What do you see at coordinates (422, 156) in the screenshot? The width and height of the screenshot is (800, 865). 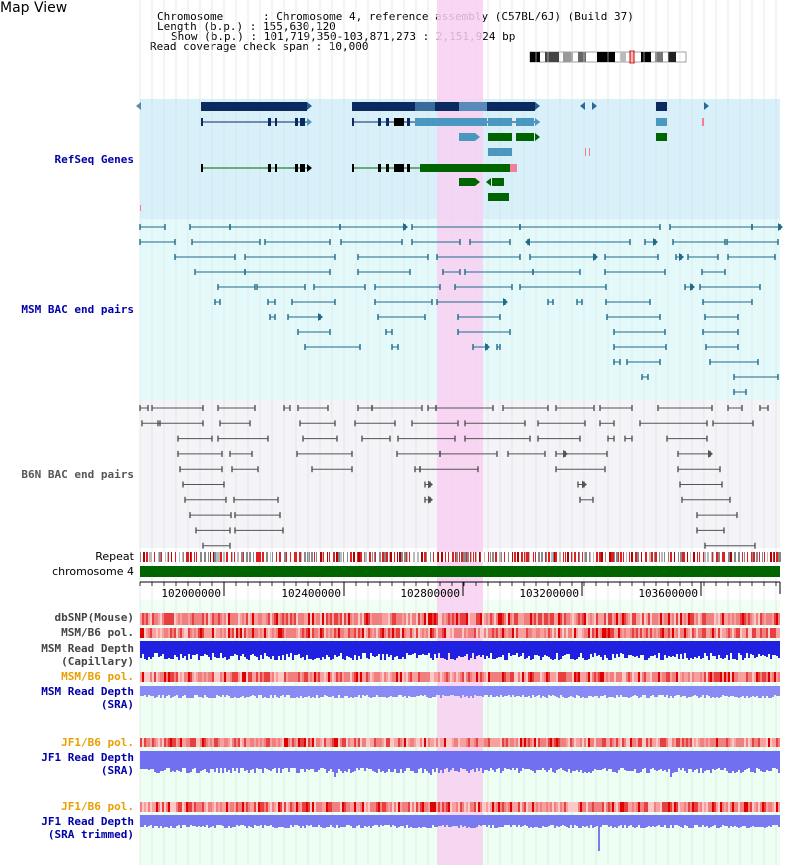 I see `refseq-genes` at bounding box center [422, 156].